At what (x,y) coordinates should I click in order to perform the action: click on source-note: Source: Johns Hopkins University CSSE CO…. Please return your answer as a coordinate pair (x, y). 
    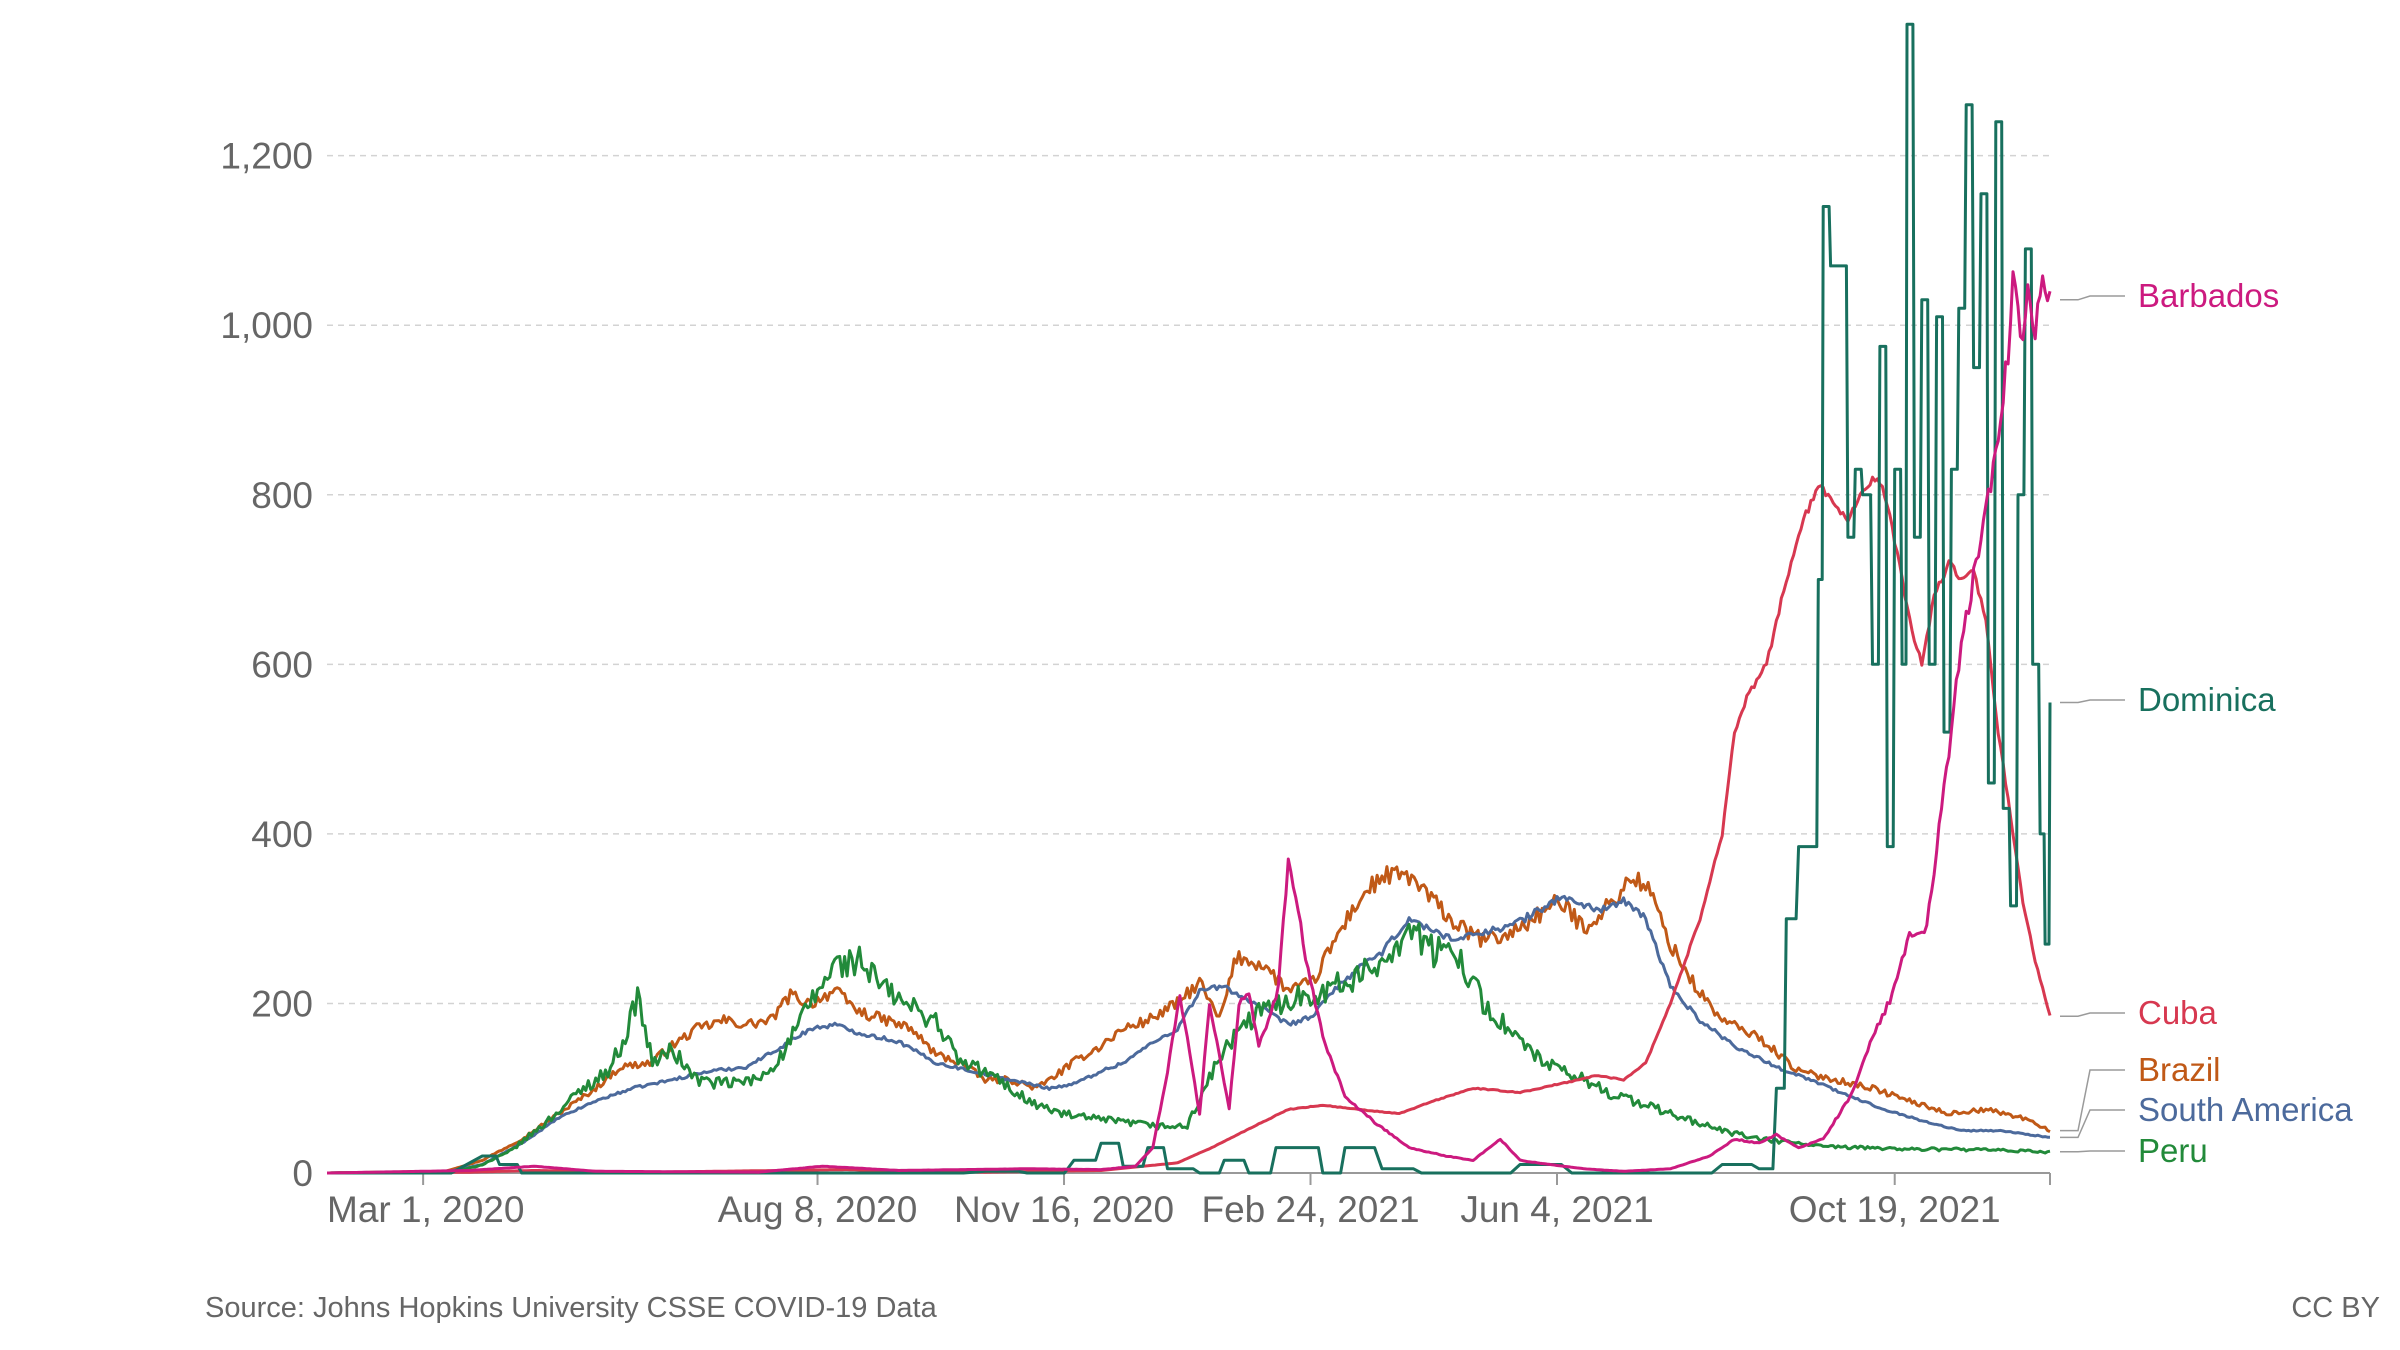
    Looking at the image, I should click on (571, 1308).